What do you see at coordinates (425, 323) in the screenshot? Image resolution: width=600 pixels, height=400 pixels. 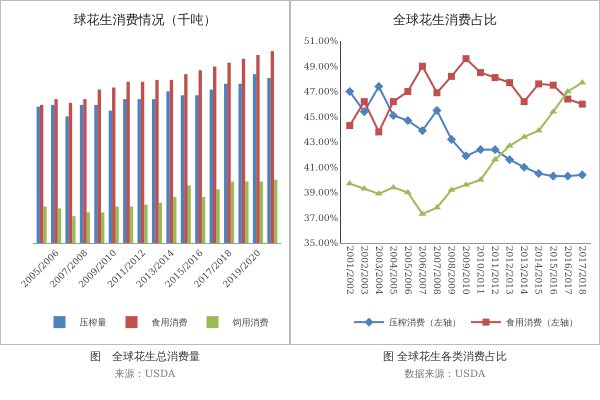 I see `legend-label: 压榨消费（左轴）` at bounding box center [425, 323].